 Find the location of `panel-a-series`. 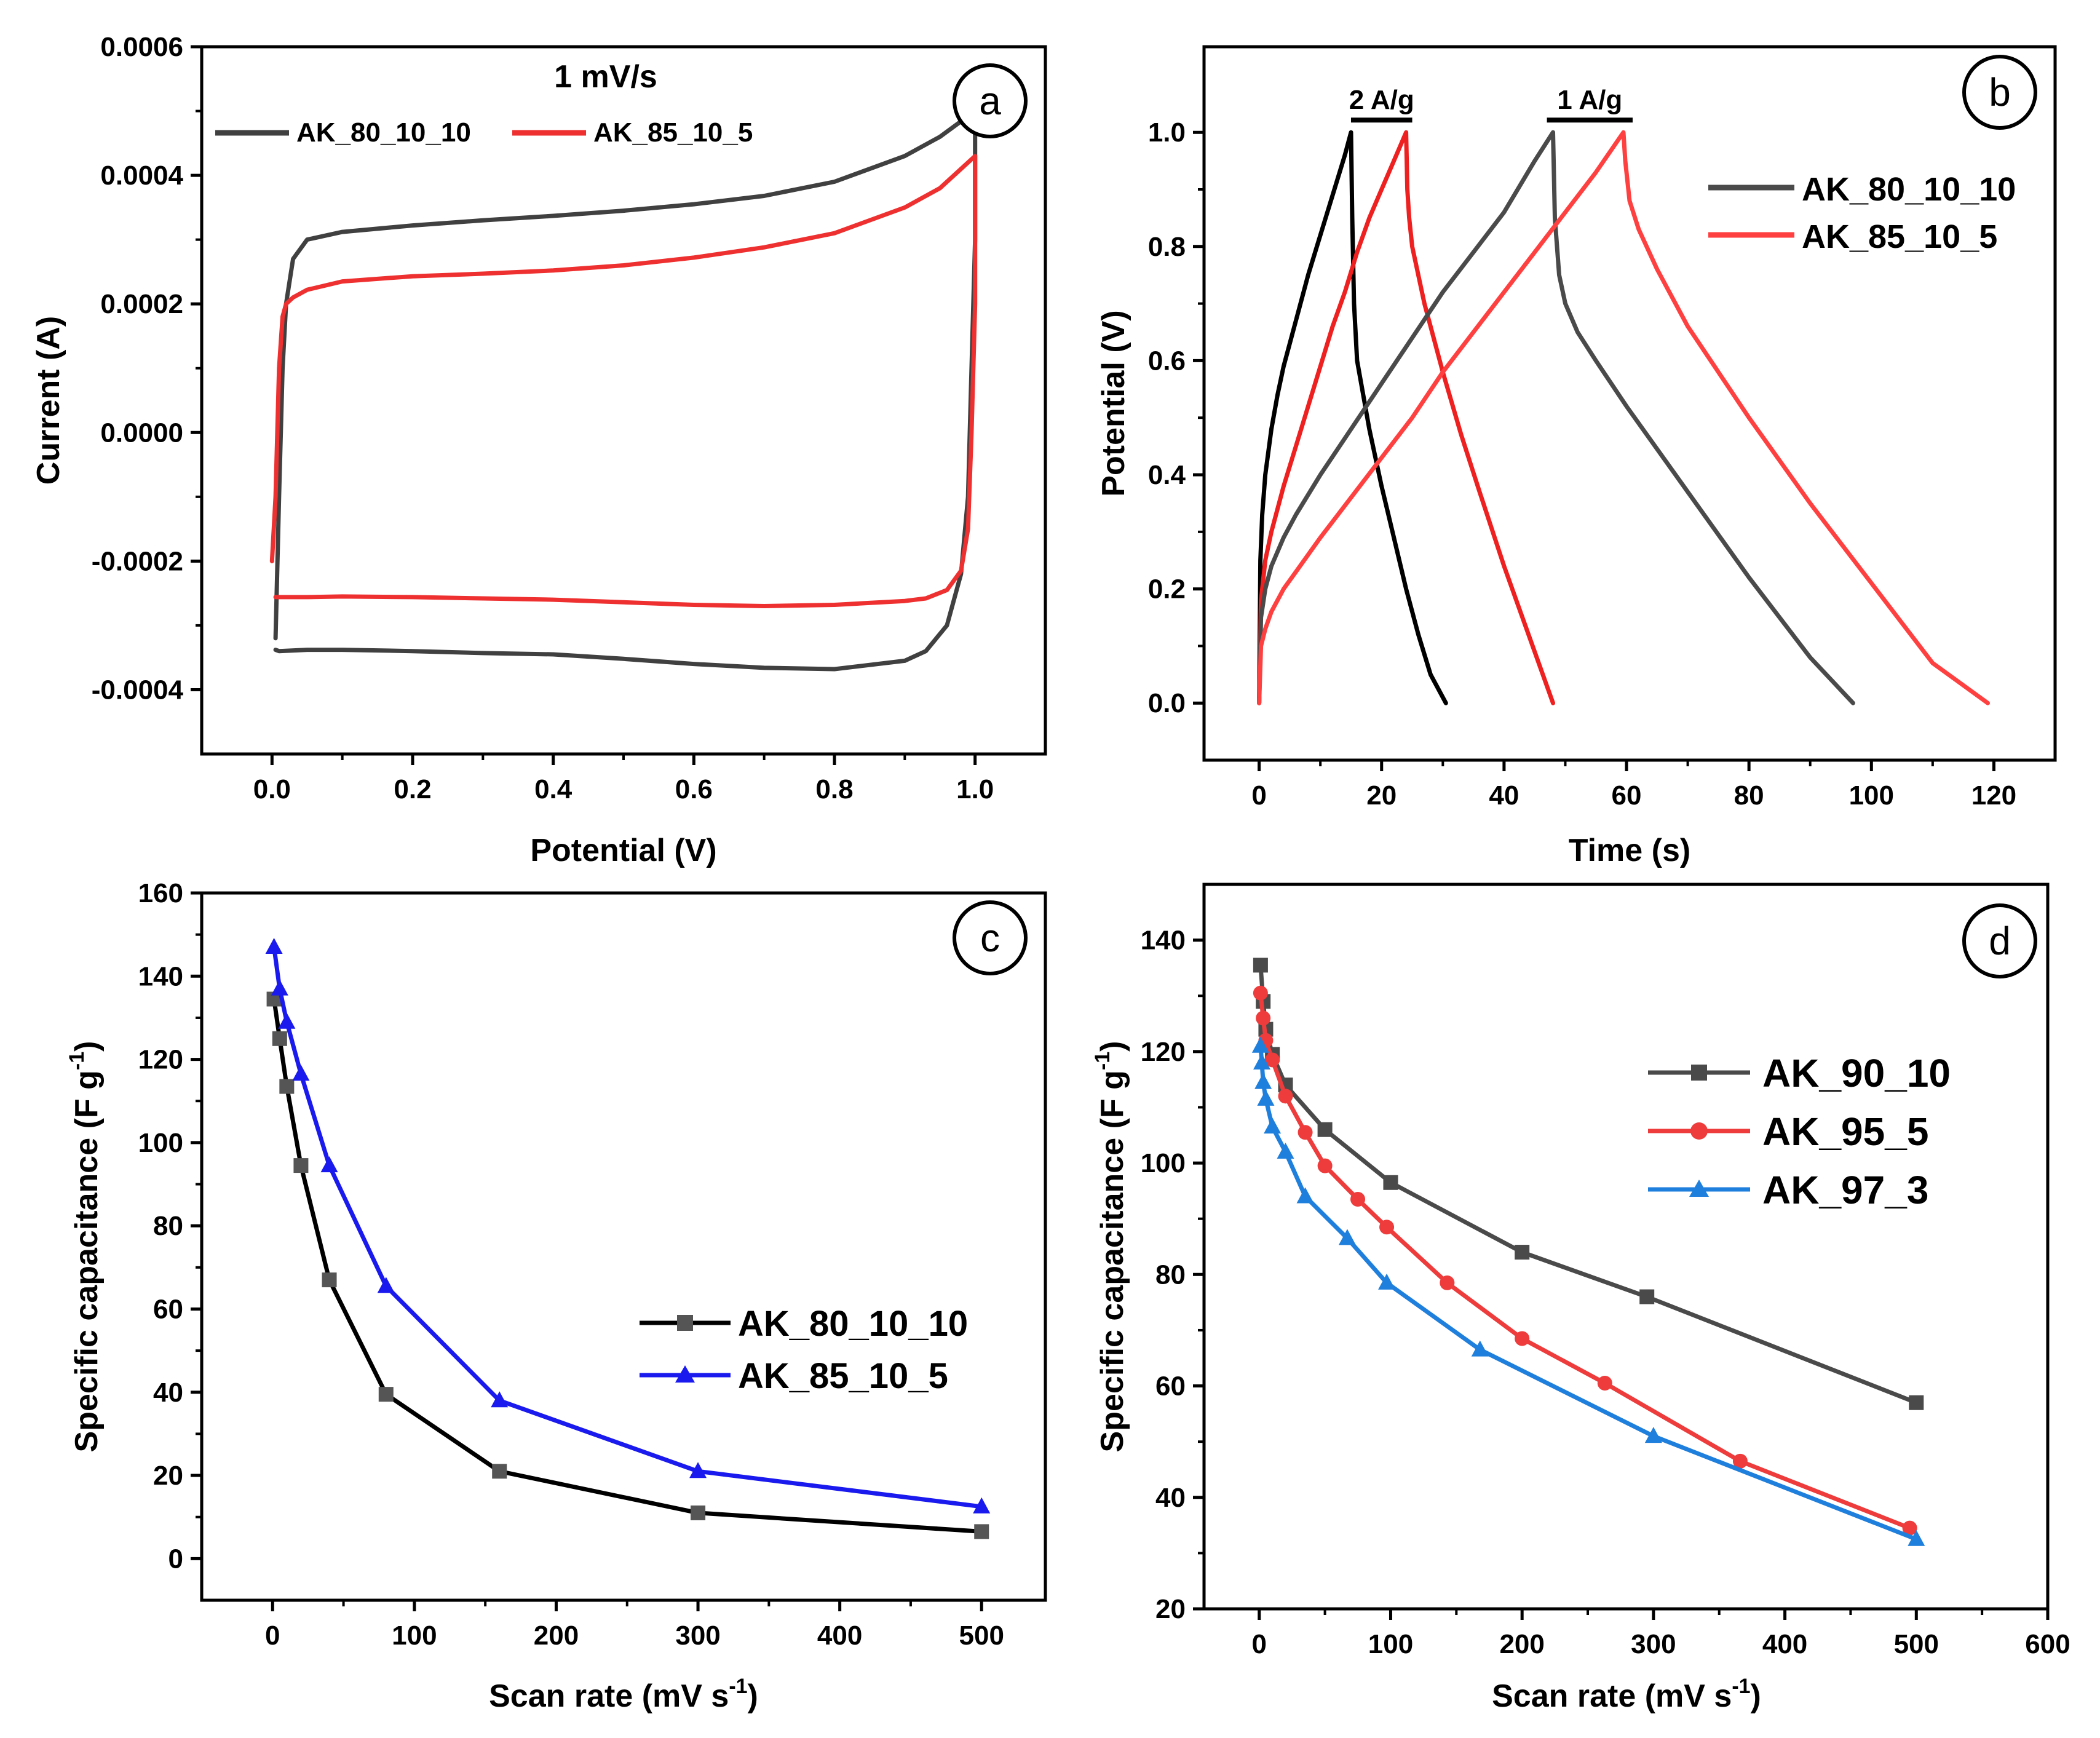

panel-a-series is located at coordinates (623, 390).